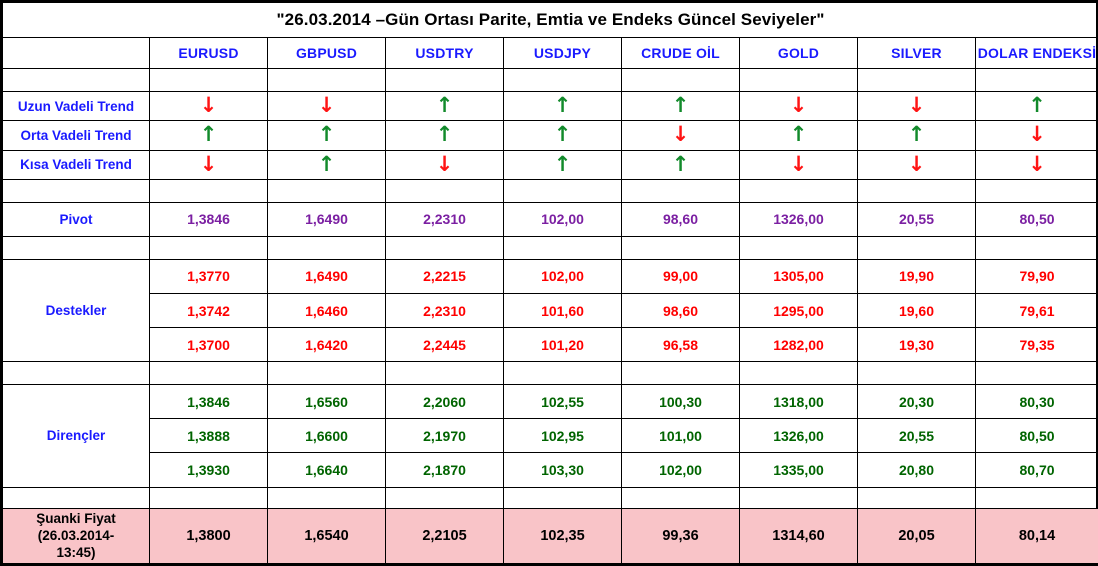 This screenshot has height=566, width=1098. What do you see at coordinates (680, 276) in the screenshot?
I see `support-value: 99,00` at bounding box center [680, 276].